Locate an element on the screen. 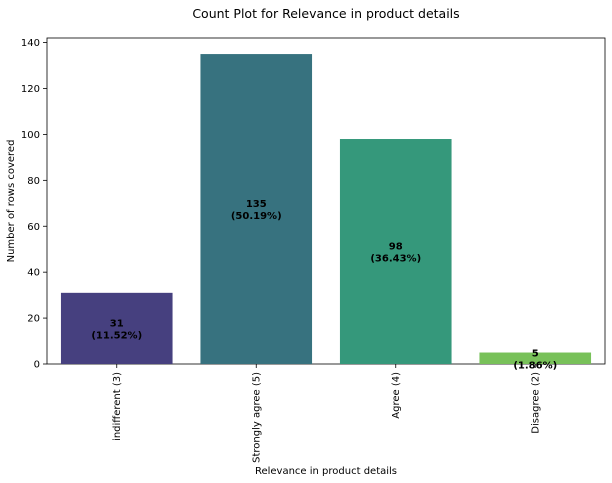  bar-value-label: 135 is located at coordinates (256, 204).